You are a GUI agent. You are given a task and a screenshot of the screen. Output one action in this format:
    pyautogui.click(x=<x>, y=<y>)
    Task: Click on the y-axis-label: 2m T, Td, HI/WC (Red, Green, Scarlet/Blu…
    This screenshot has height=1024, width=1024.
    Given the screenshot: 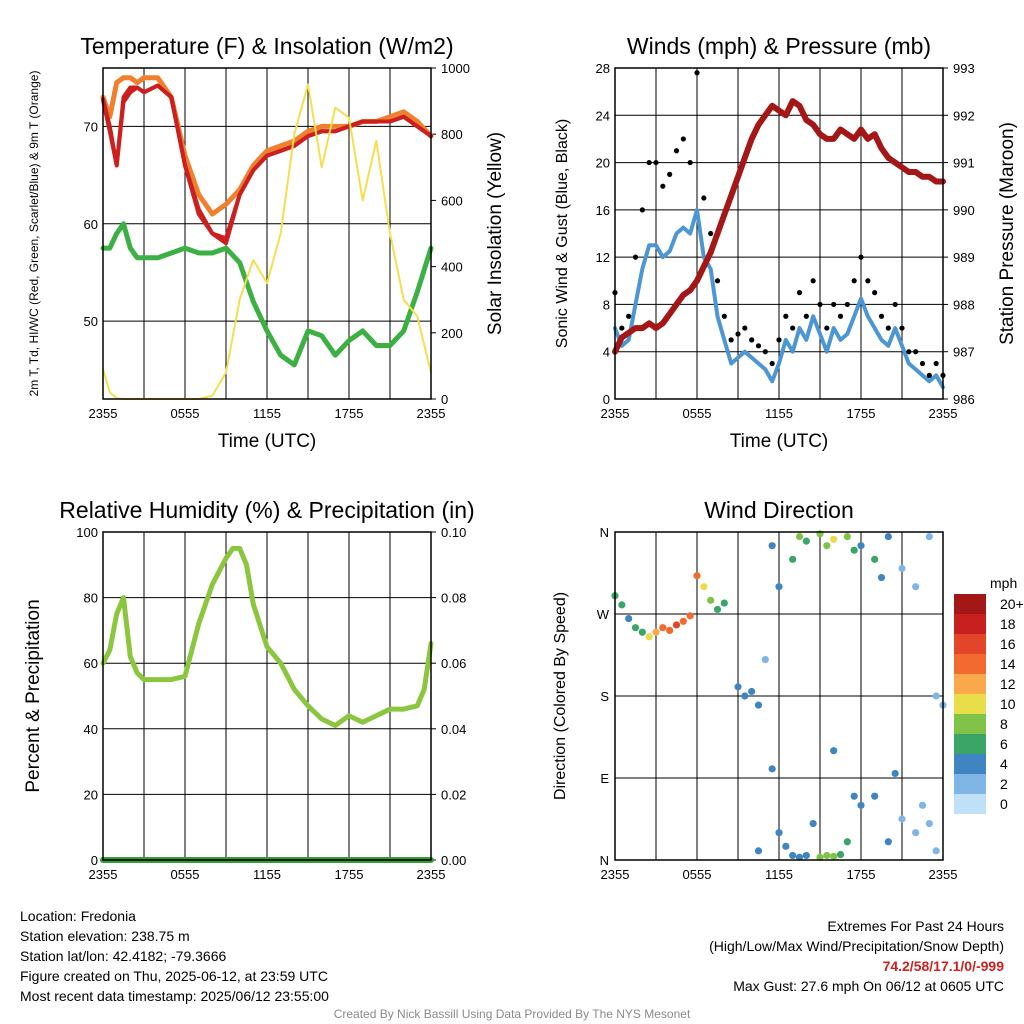 What is the action you would take?
    pyautogui.click(x=34, y=234)
    